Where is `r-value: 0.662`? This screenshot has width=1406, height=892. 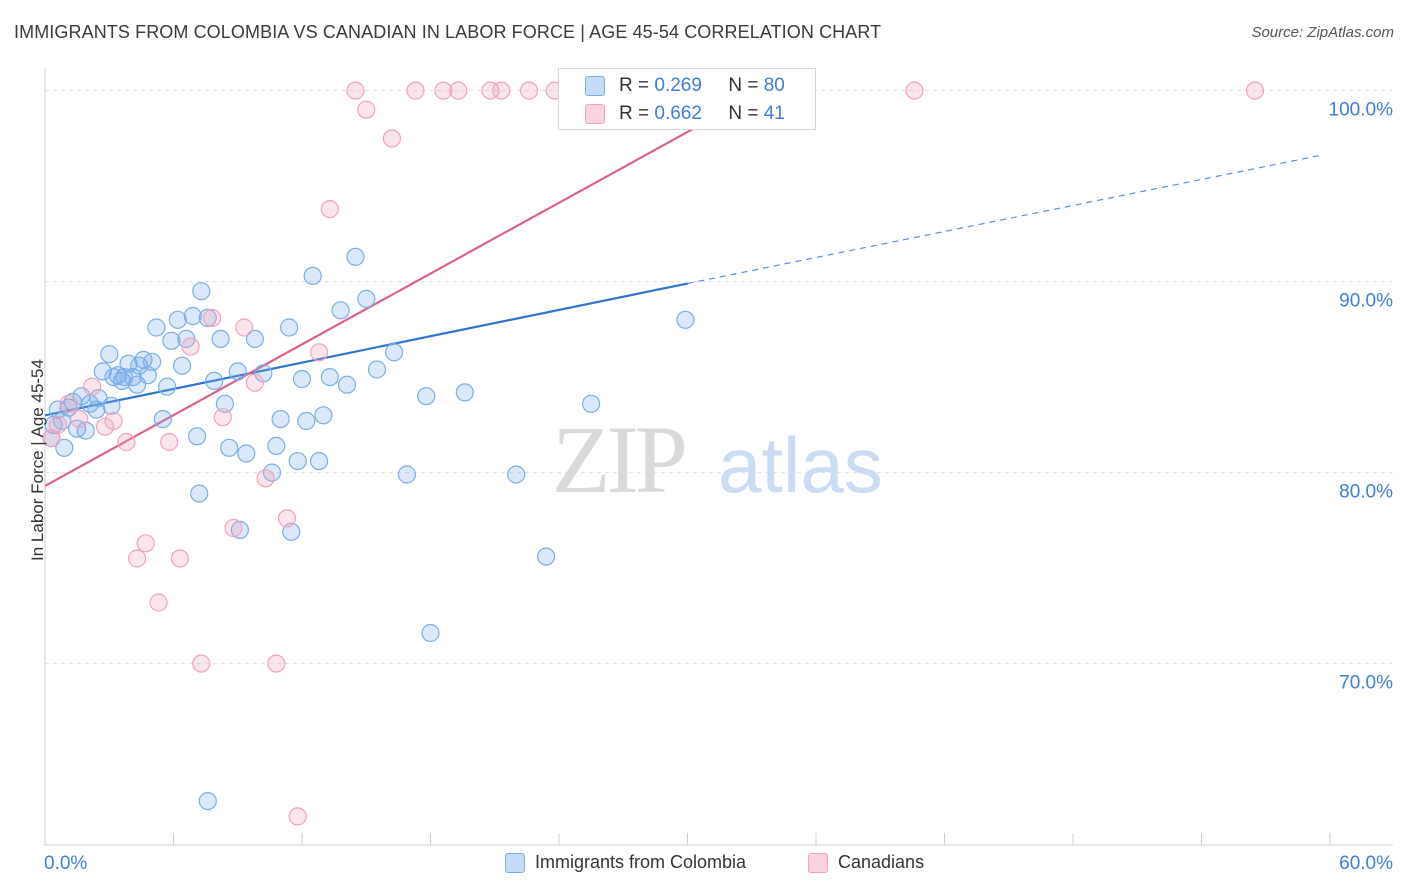 r-value: 0.662 is located at coordinates (678, 113).